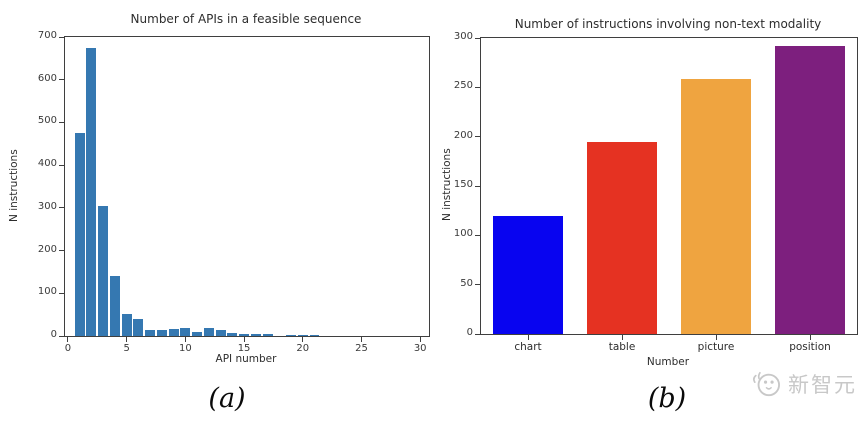 This screenshot has width=865, height=423. What do you see at coordinates (161, 332) in the screenshot?
I see `hist-bar-x8` at bounding box center [161, 332].